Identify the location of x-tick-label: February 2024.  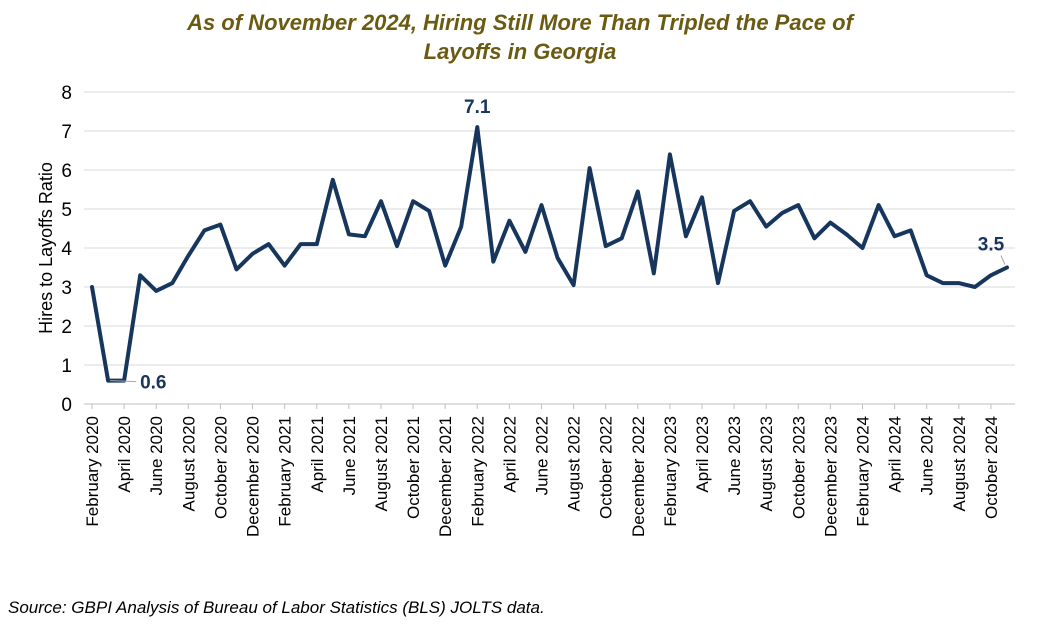
(863, 471).